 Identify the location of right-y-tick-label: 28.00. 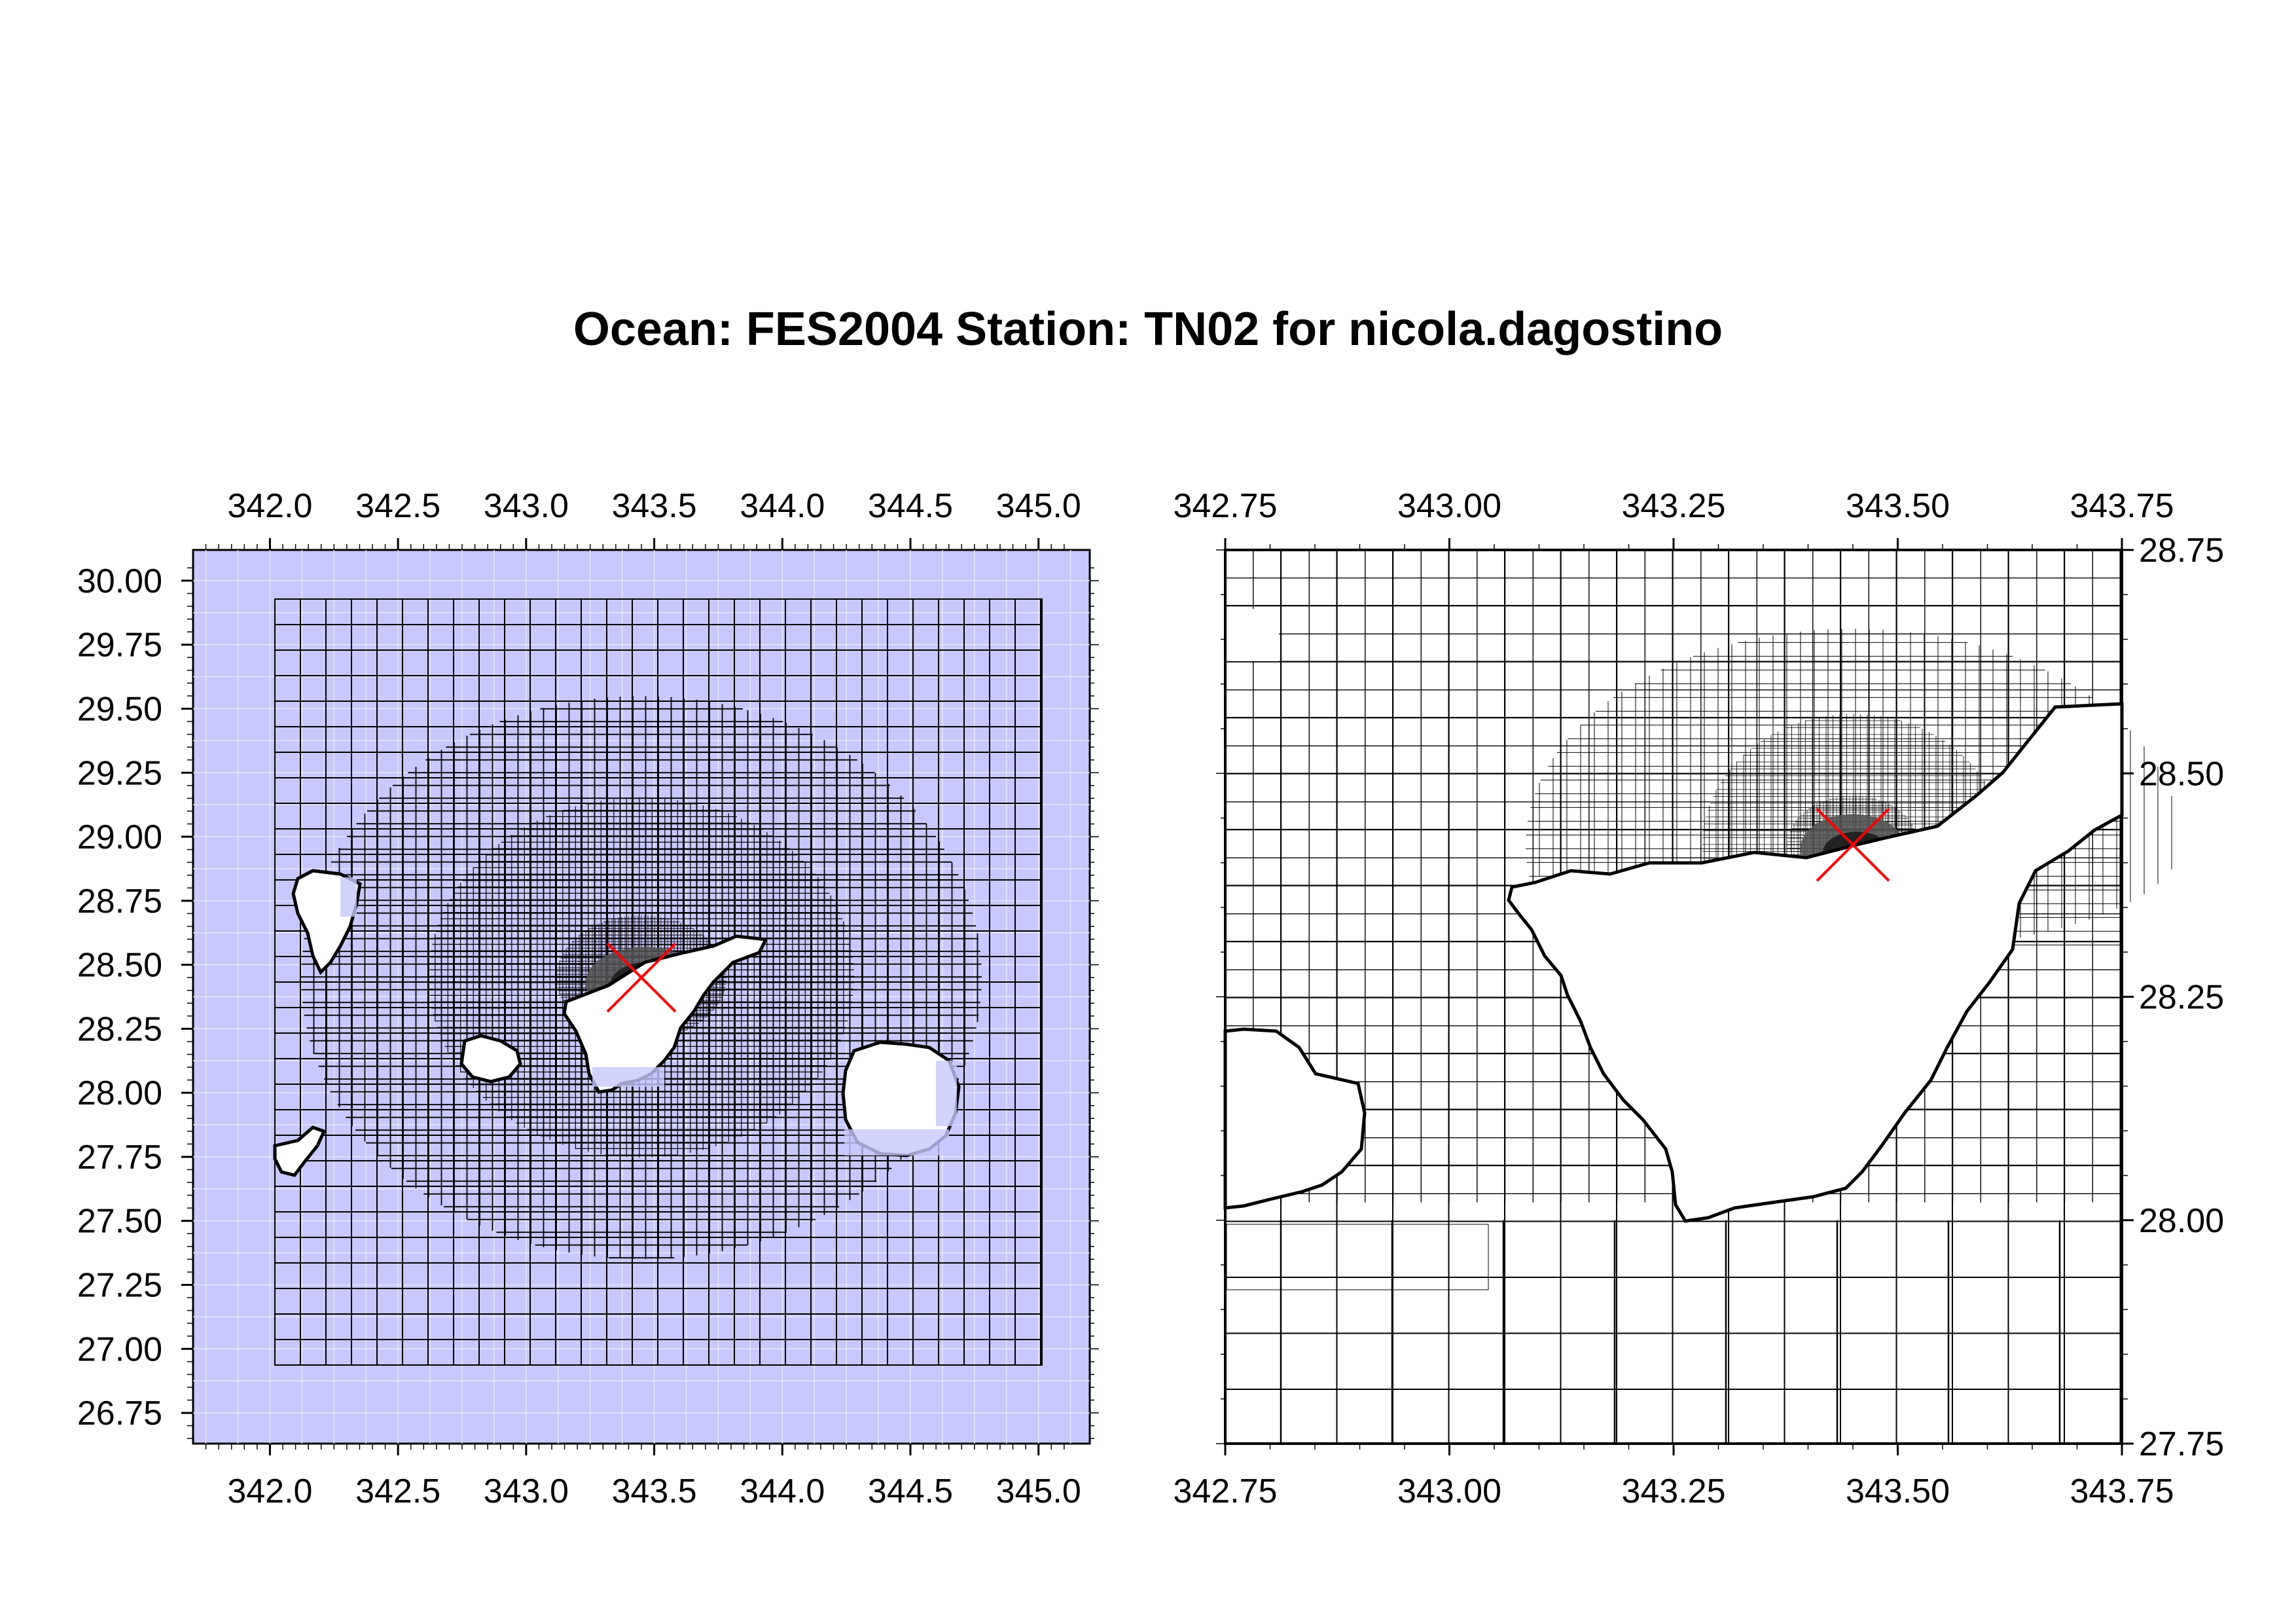
(2181, 1221).